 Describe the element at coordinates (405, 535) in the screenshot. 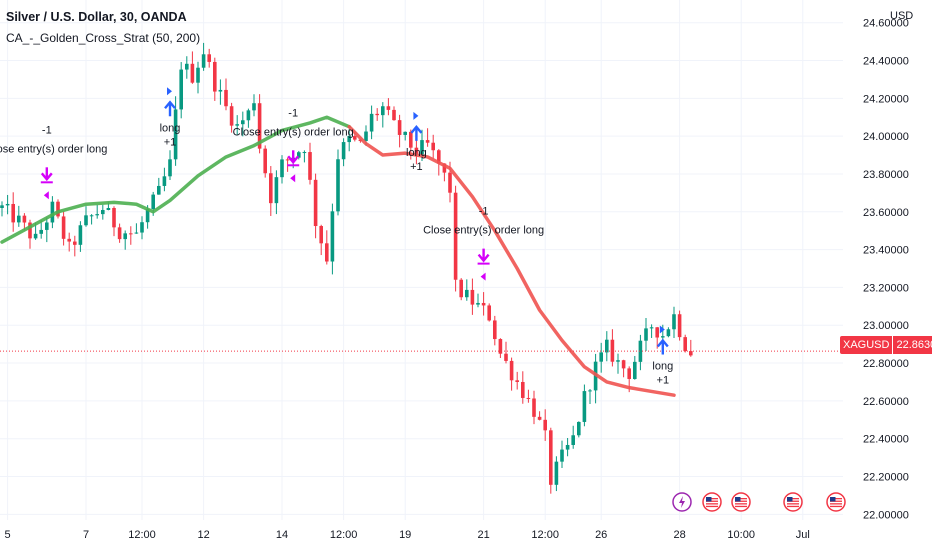

I see `x-tick-label: 19` at that location.